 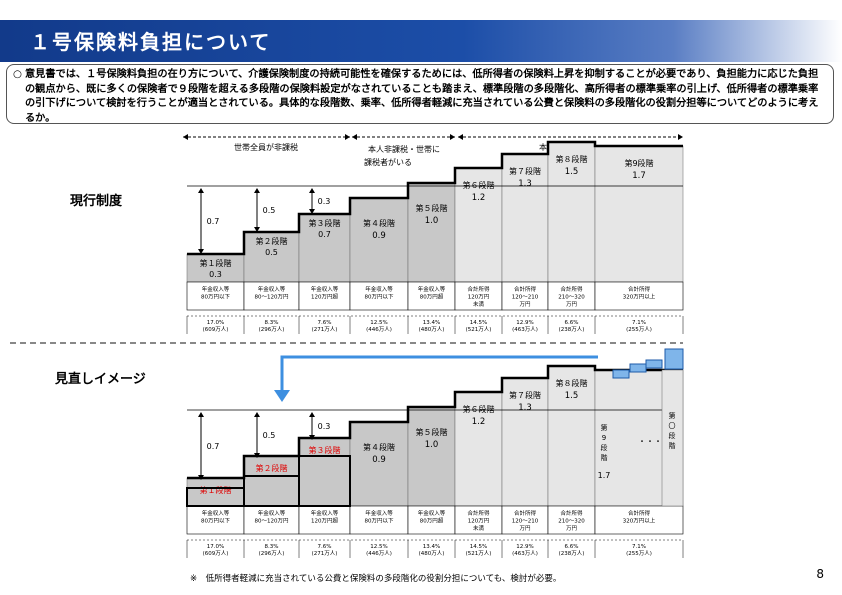 What do you see at coordinates (324, 248) in the screenshot?
I see `current-stage-3-column` at bounding box center [324, 248].